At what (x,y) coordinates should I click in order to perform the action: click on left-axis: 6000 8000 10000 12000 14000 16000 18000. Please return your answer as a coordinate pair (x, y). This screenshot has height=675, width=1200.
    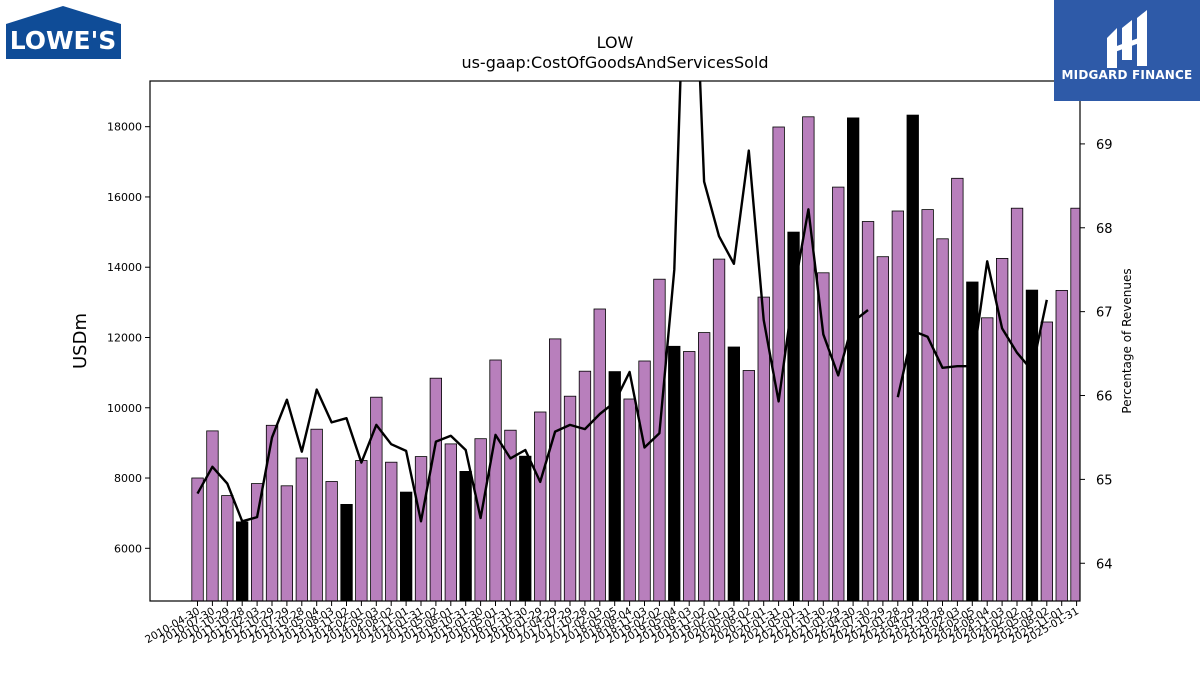
    Looking at the image, I should click on (128, 338).